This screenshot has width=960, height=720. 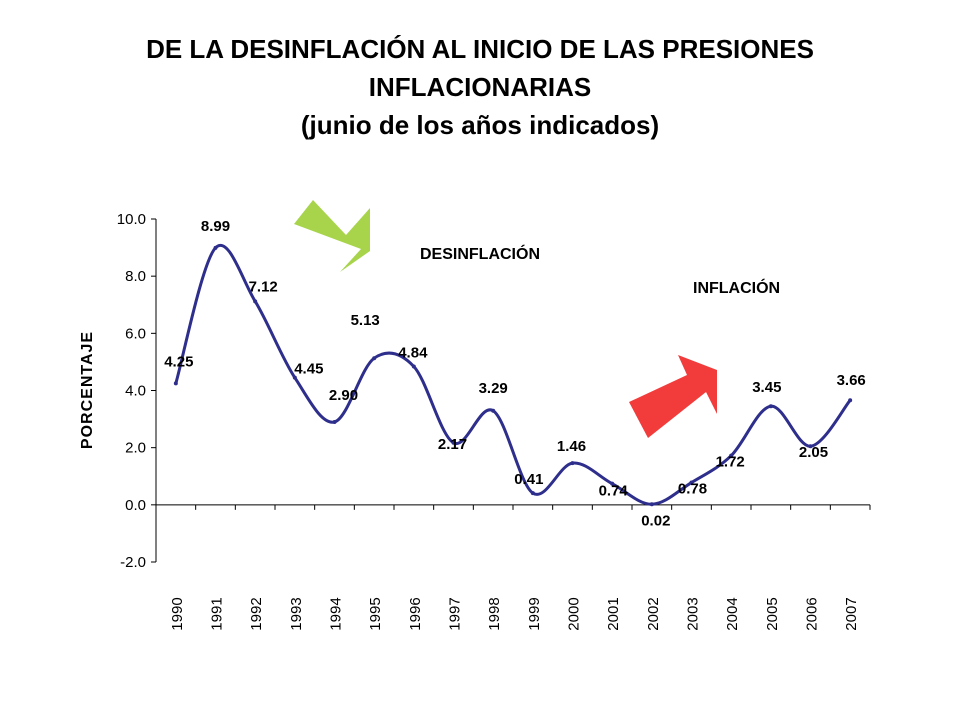 What do you see at coordinates (415, 613) in the screenshot?
I see `x-tick-label: 1996` at bounding box center [415, 613].